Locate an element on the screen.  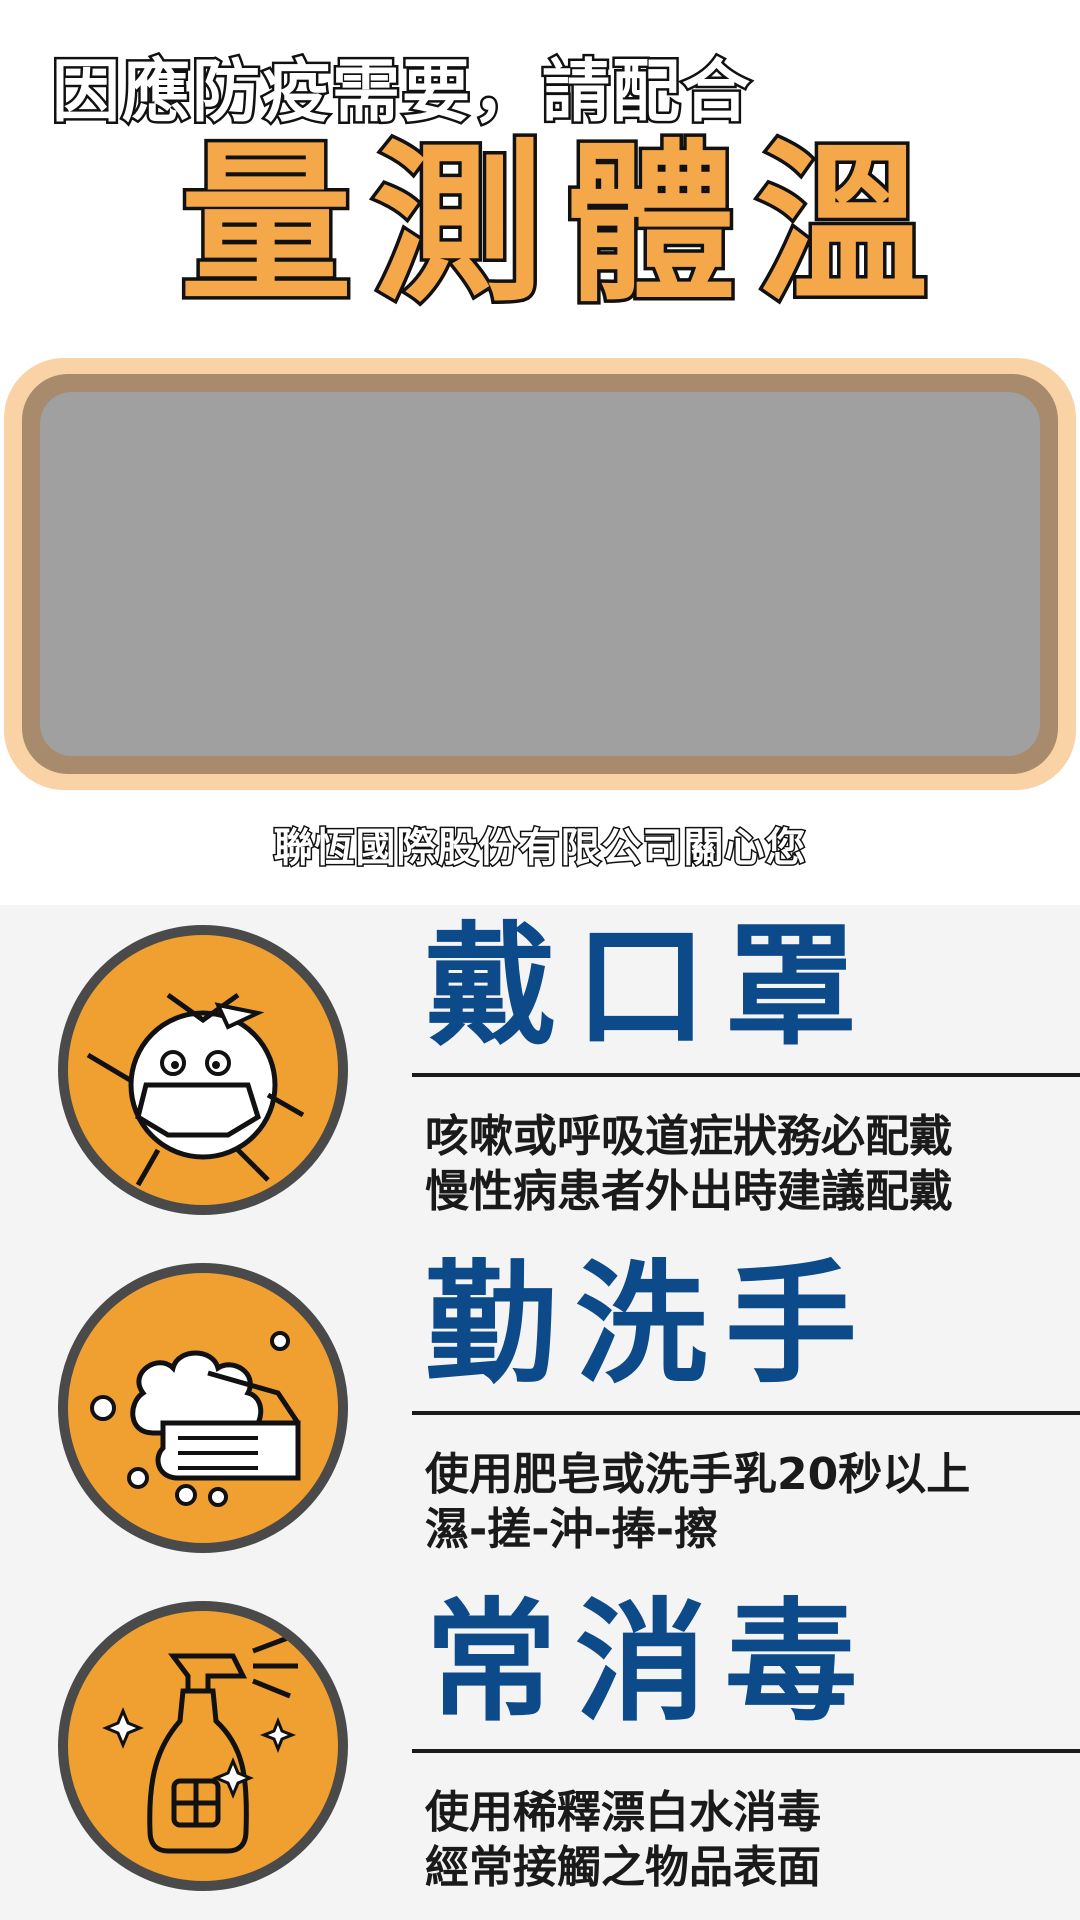
tip-title: 勤洗手 is located at coordinates (650, 1325).